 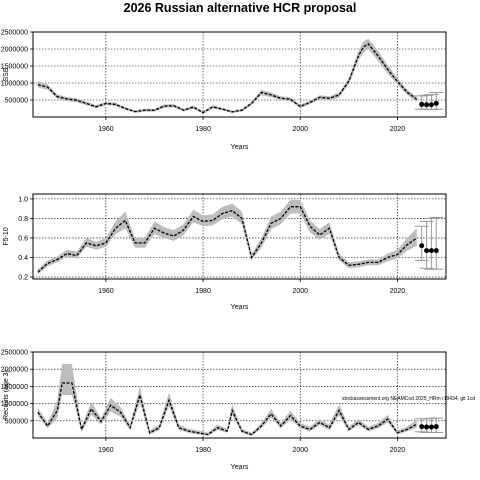 I want to click on estimate-line-ssb, so click(x=227, y=78).